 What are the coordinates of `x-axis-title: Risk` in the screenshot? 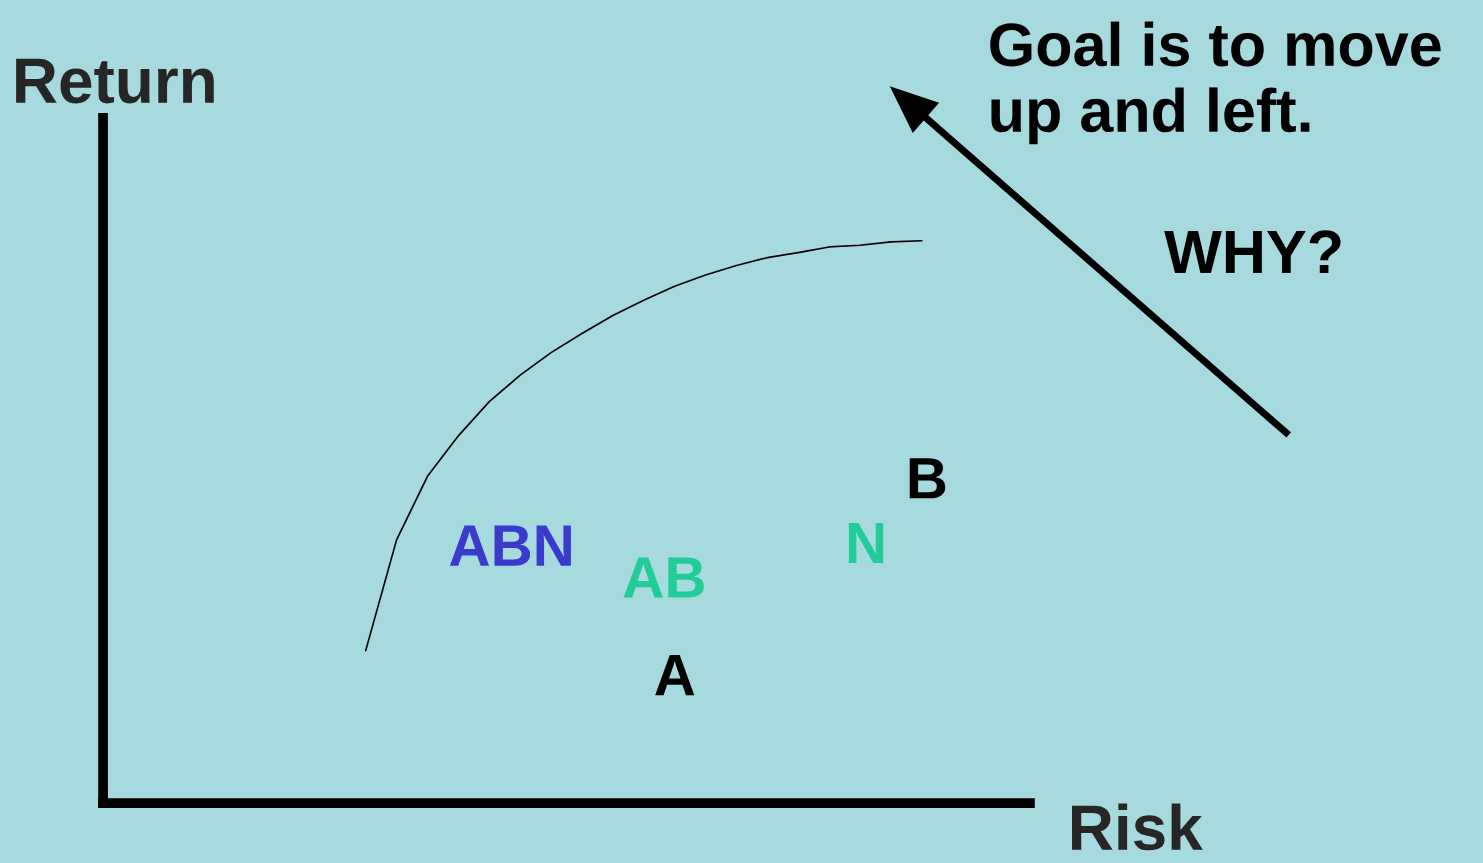 It's located at (1137, 827).